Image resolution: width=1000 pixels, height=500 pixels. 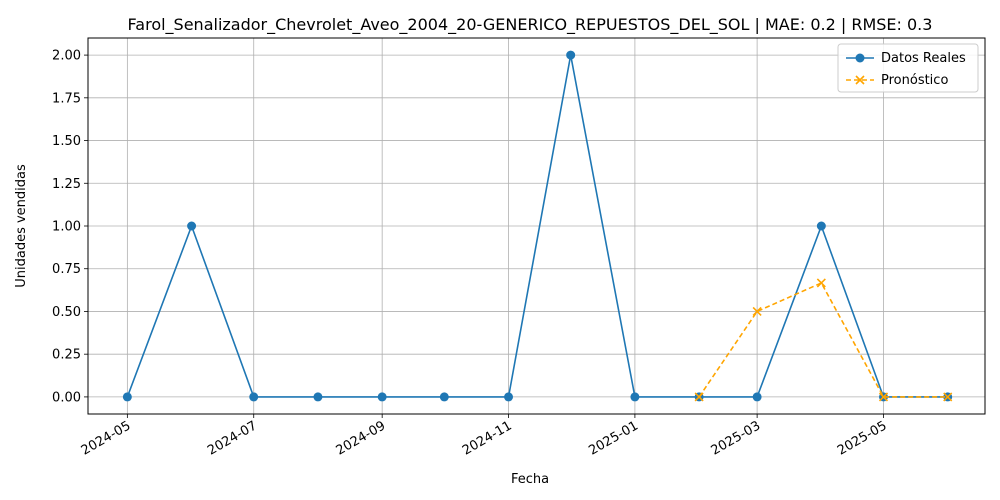 I want to click on y-tick-label: 1.00, so click(x=66, y=227).